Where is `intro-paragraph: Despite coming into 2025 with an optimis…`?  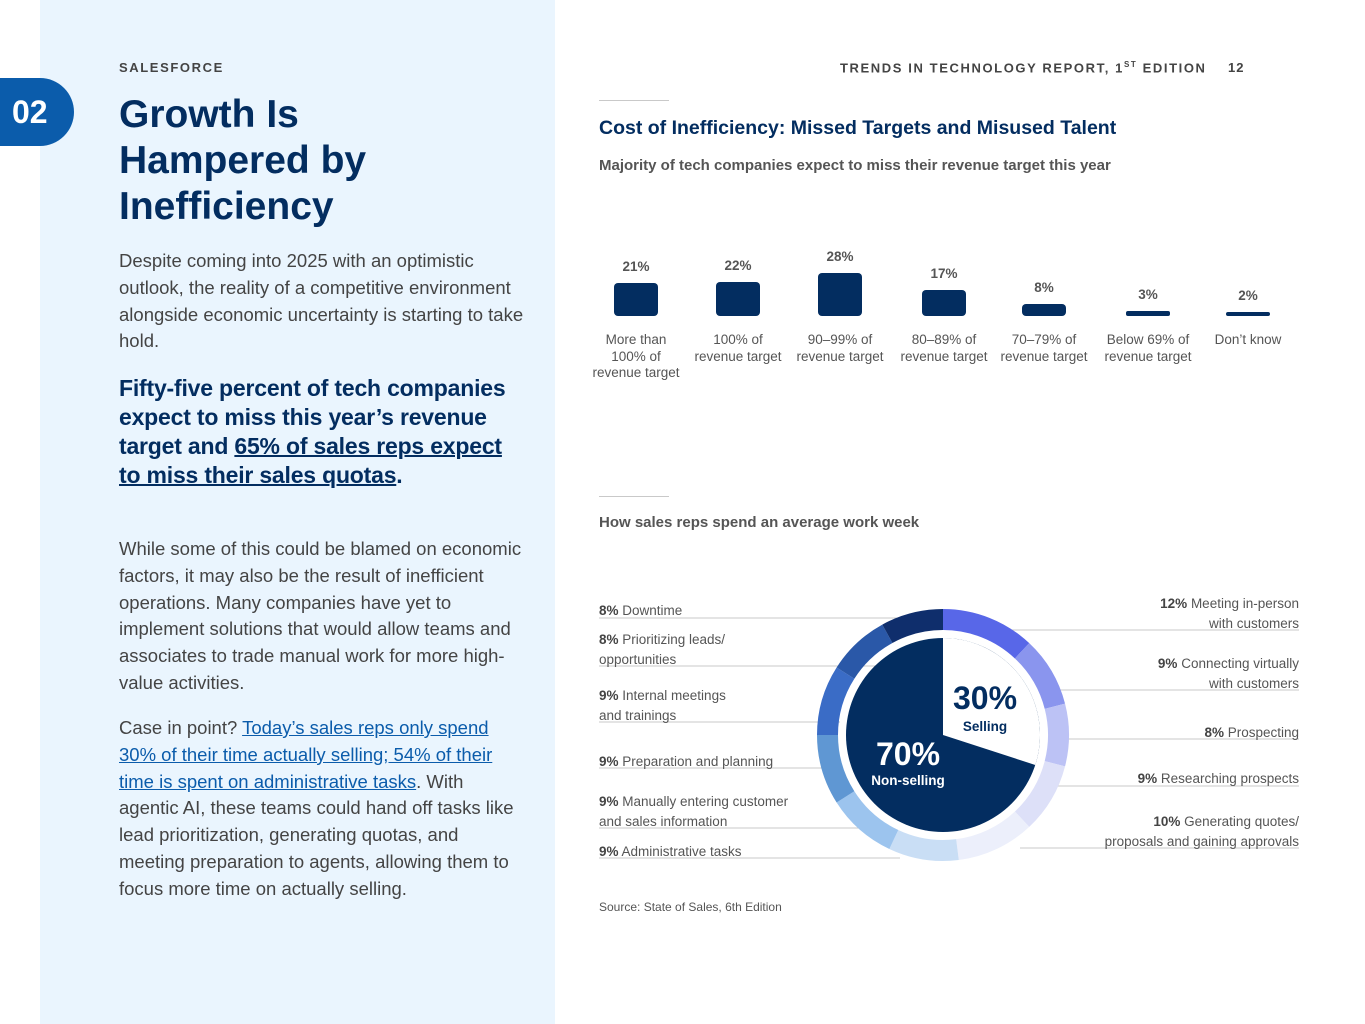 intro-paragraph: Despite coming into 2025 with an optimis… is located at coordinates (321, 301).